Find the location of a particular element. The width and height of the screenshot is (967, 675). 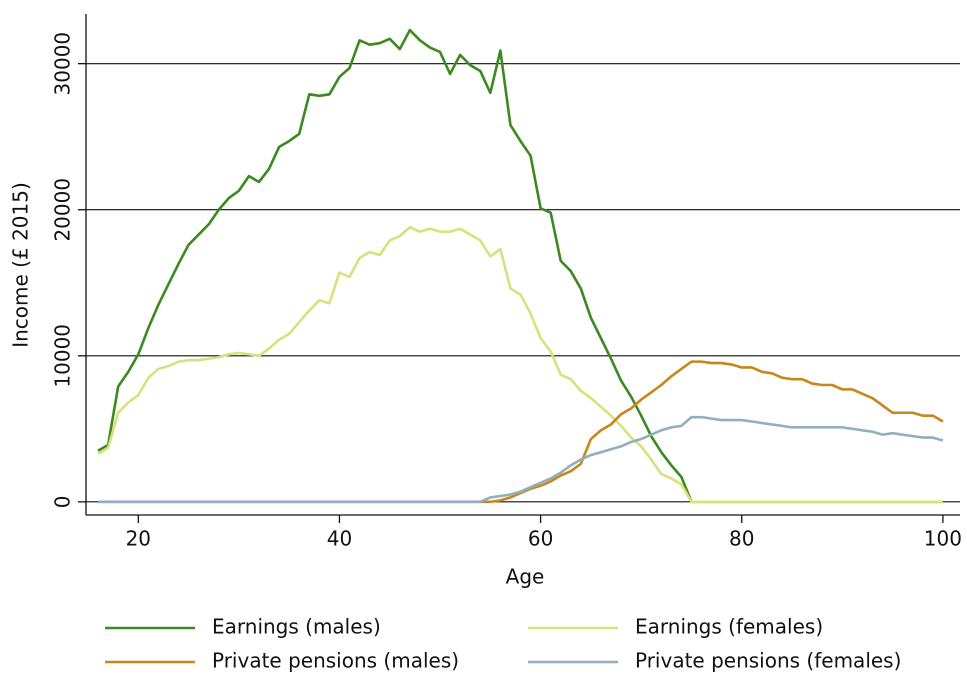

legend-label: Earnings (males) is located at coordinates (296, 627).